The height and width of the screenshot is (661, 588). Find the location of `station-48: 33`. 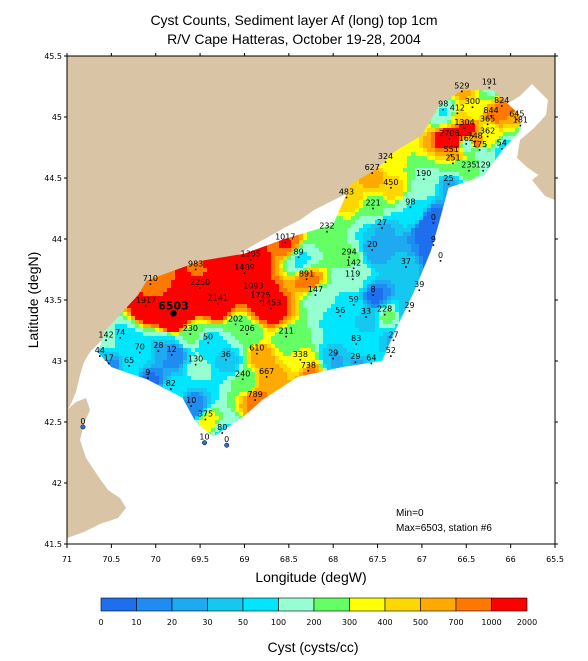

station-48: 33 is located at coordinates (366, 312).